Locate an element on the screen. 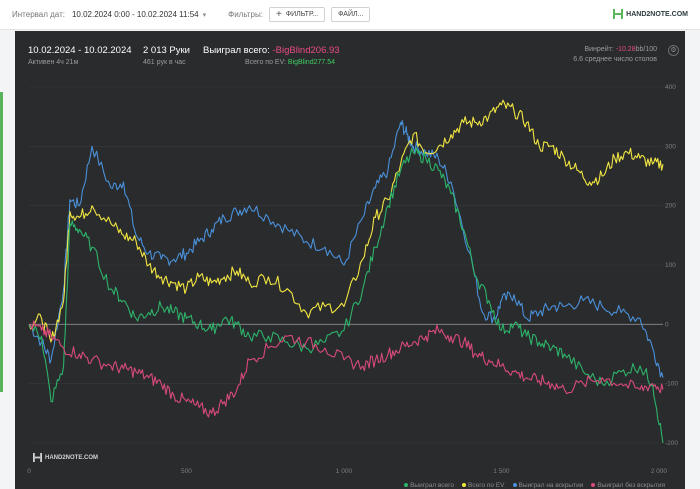 This screenshot has width=700, height=489. hands-count: 2 013 Руки is located at coordinates (166, 50).